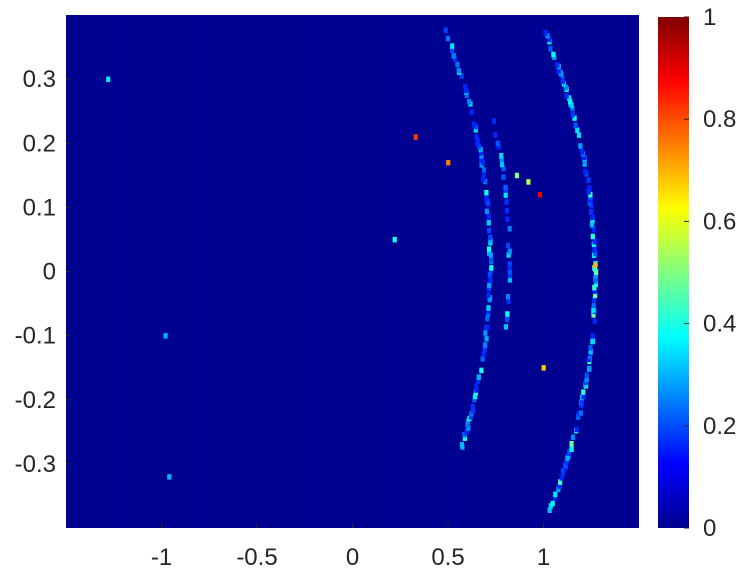  I want to click on x-axis-ticks: -1 -0.5 0 0.5 1, so click(350, 547).